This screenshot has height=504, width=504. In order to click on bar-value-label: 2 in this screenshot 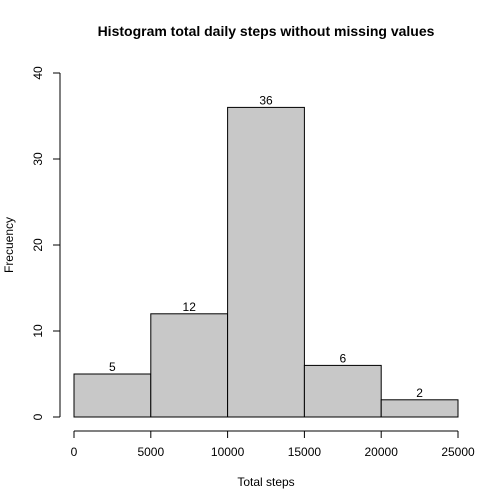, I will do `click(419, 393)`.